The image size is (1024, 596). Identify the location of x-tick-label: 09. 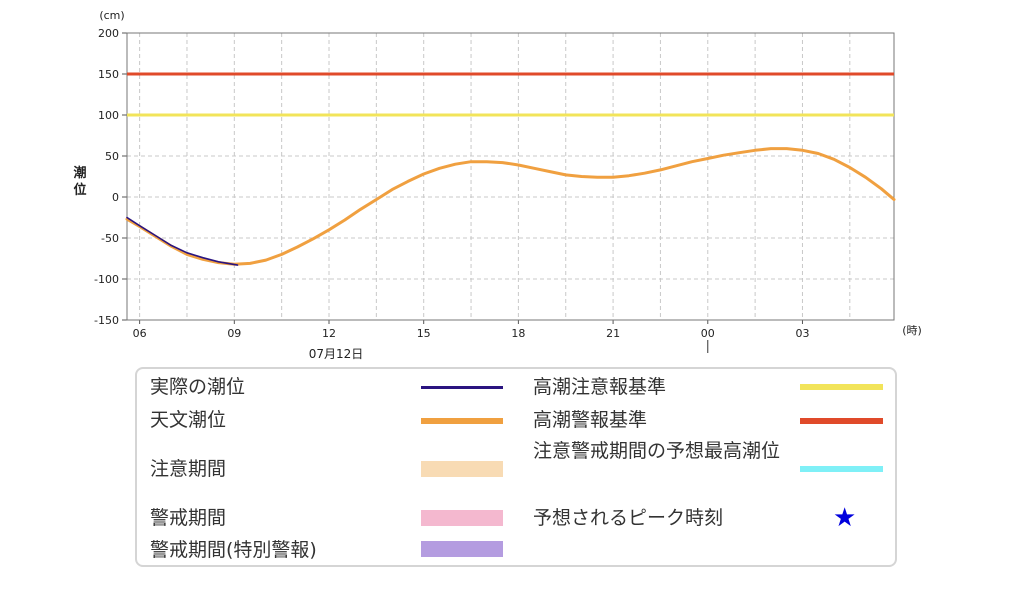
(234, 333).